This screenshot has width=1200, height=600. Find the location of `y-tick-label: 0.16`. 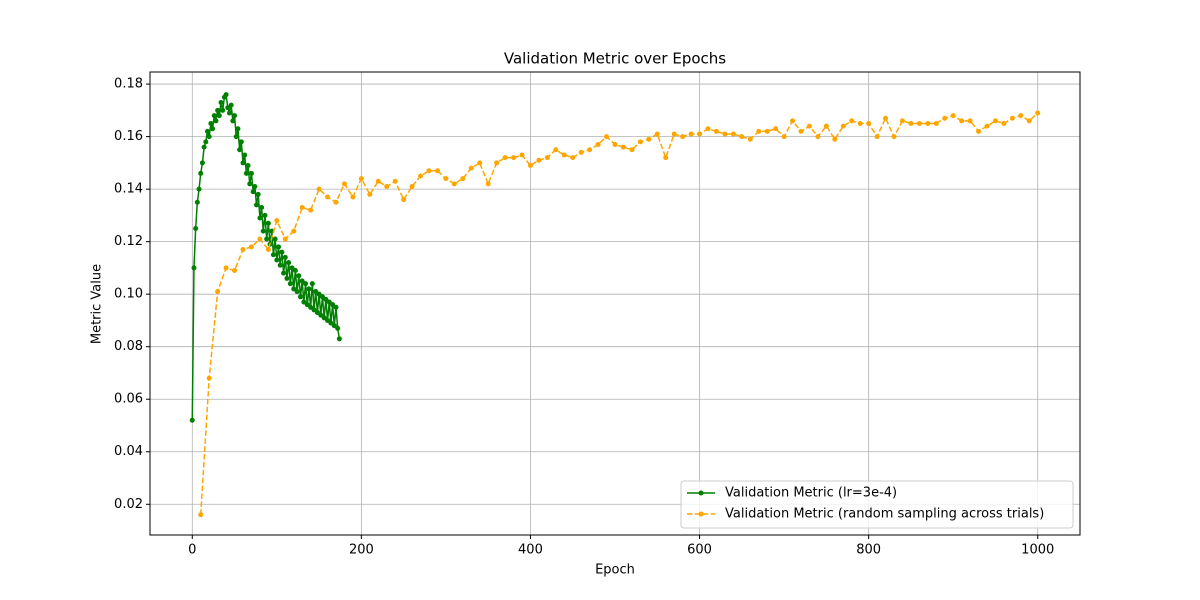

y-tick-label: 0.16 is located at coordinates (128, 136).